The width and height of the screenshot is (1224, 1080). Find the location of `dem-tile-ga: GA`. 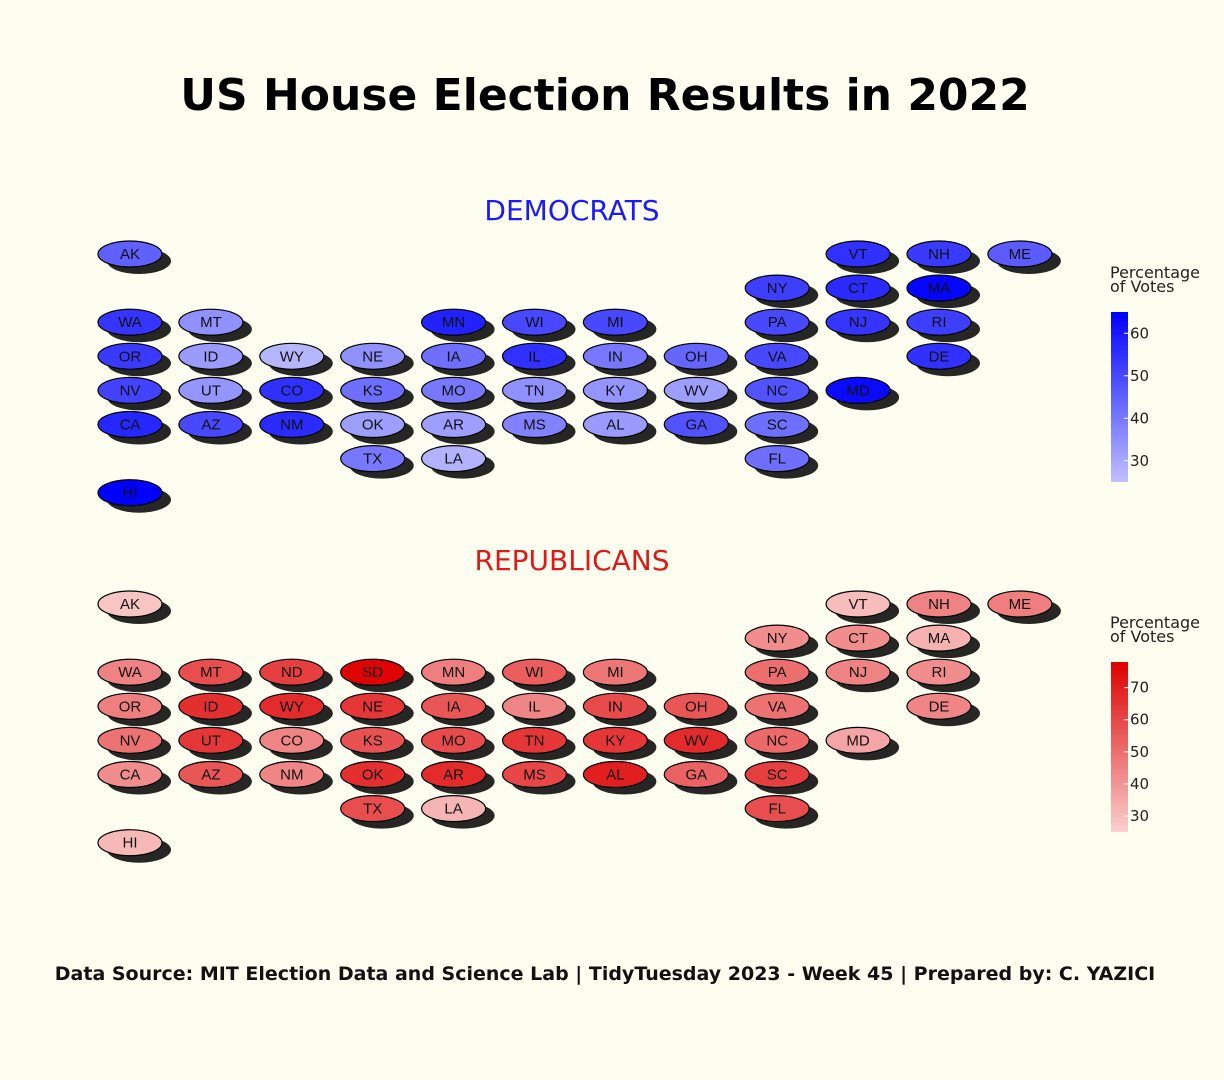

dem-tile-ga: GA is located at coordinates (700, 427).